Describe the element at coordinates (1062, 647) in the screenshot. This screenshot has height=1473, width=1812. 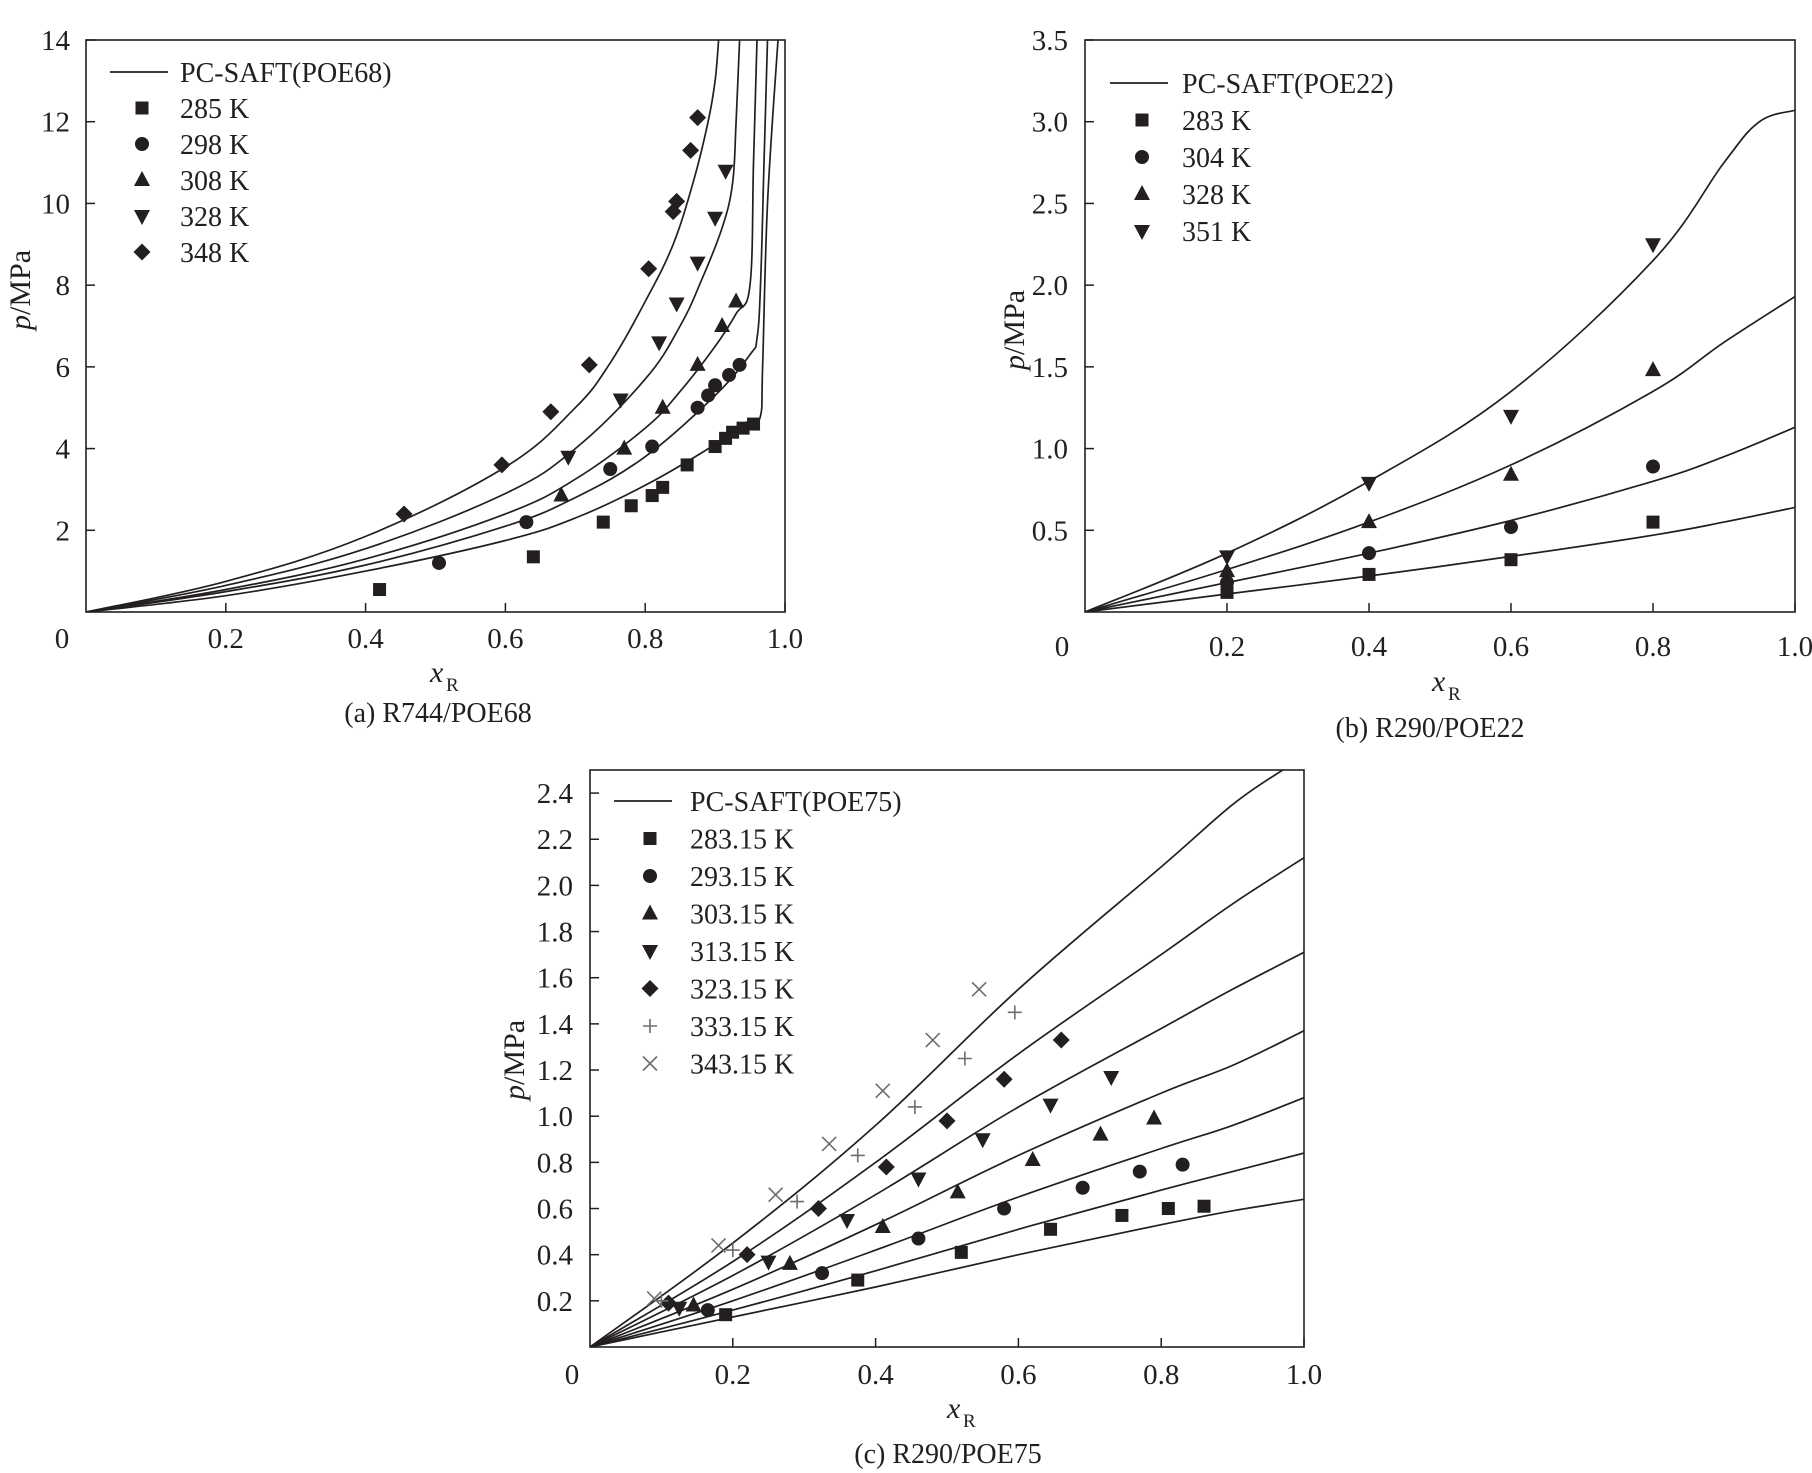
I see `origin-label: 0` at that location.